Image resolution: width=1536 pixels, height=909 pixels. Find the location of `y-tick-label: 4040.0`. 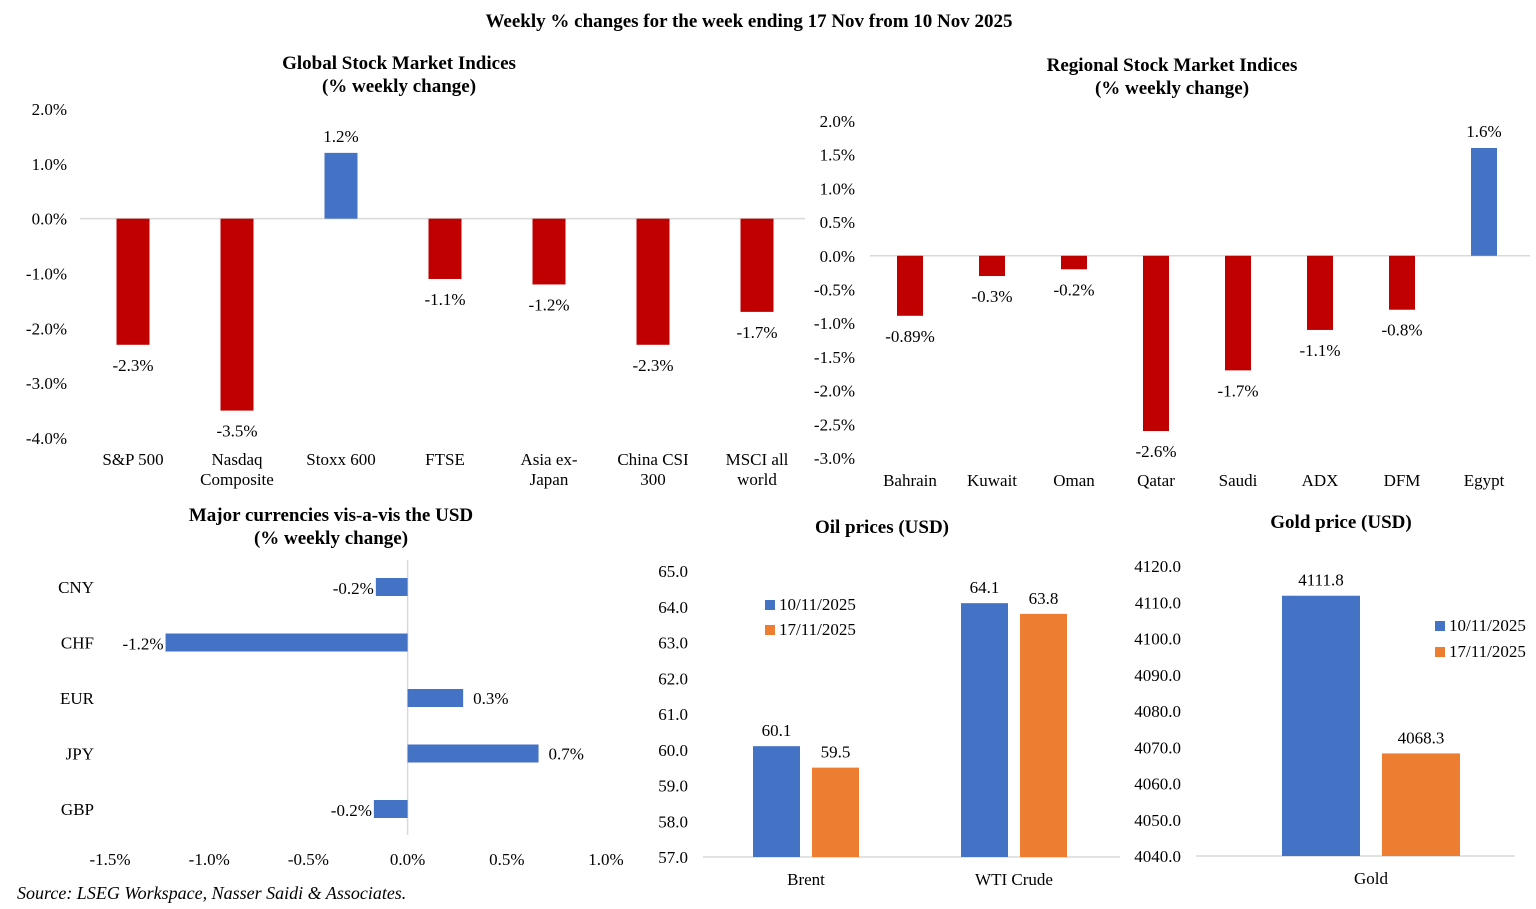

y-tick-label: 4040.0 is located at coordinates (1157, 856).